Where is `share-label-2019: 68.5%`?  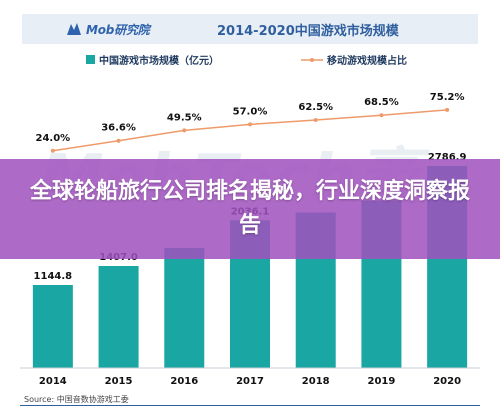 share-label-2019: 68.5% is located at coordinates (381, 102).